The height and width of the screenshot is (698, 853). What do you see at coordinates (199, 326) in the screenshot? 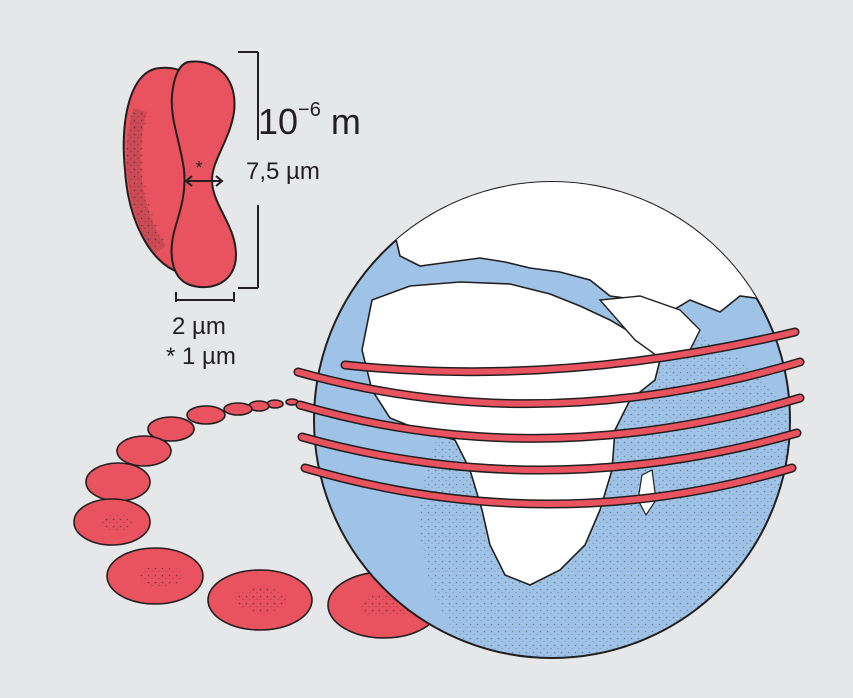
I see `cell-width-label: 2 µm` at bounding box center [199, 326].